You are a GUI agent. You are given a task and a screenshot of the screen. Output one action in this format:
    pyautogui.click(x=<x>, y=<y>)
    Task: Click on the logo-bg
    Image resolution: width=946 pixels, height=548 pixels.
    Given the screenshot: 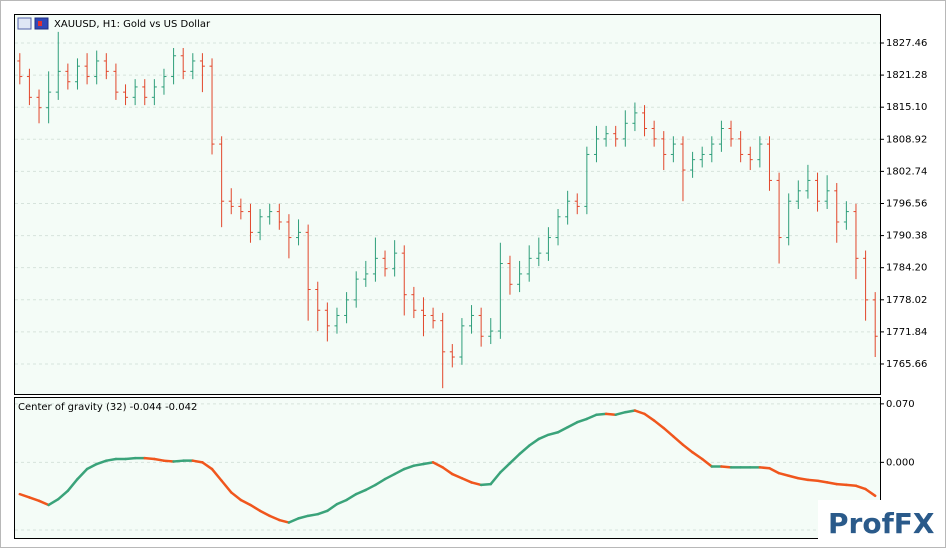 What is the action you would take?
    pyautogui.click(x=880, y=522)
    